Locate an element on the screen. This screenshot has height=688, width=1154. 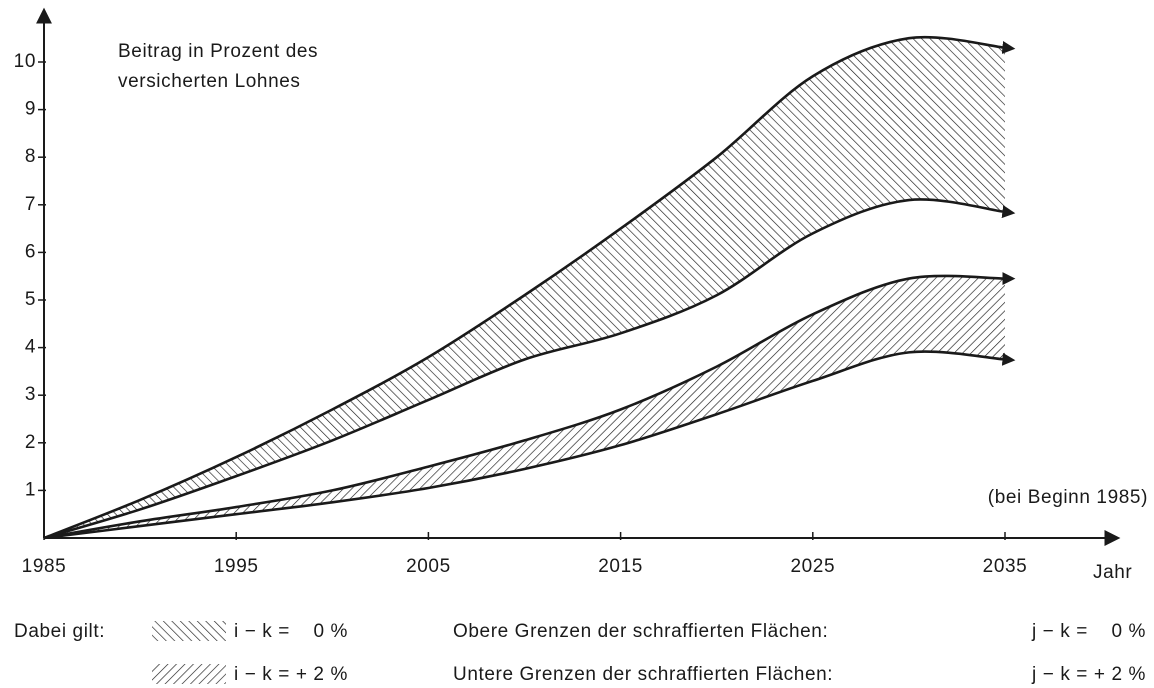
y-tick-label: 7 is located at coordinates (30, 204).